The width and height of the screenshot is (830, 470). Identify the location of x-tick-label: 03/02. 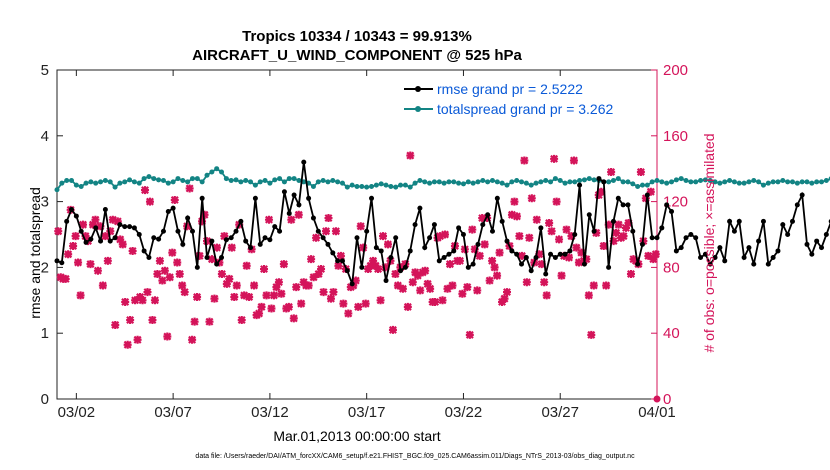
(77, 412).